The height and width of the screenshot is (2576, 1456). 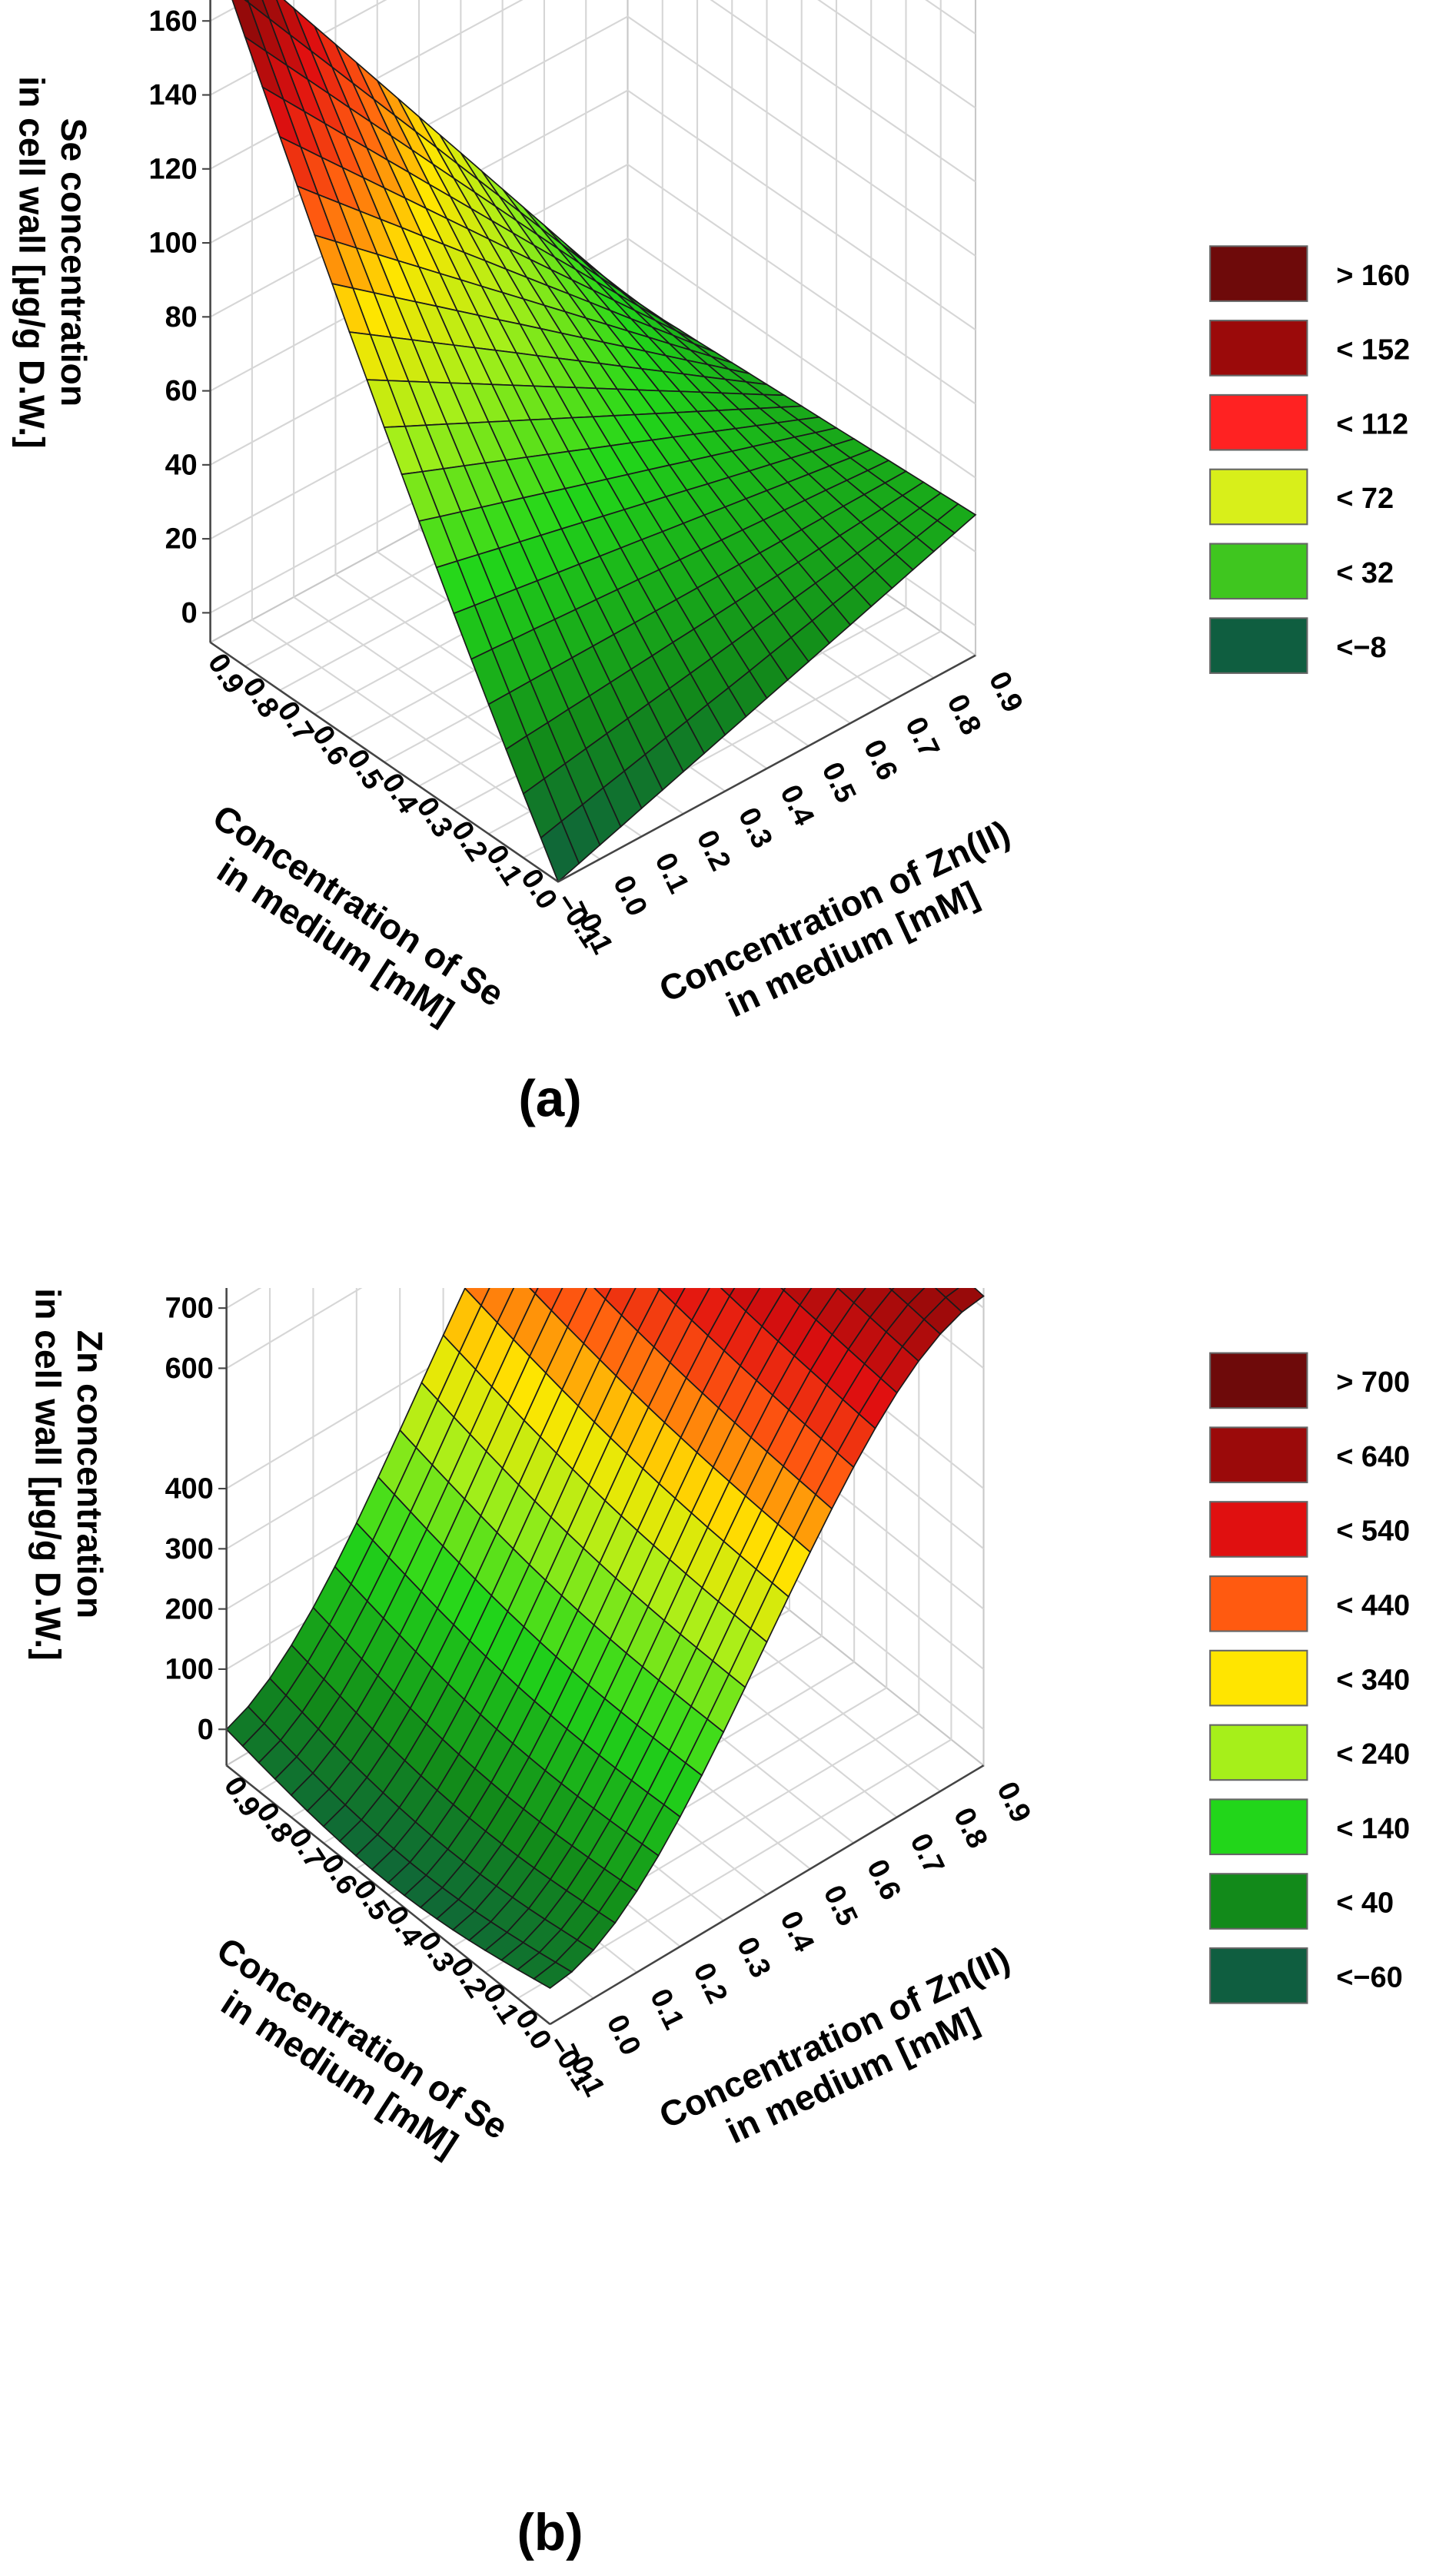 I want to click on z-tick-label: 300, so click(x=189, y=1549).